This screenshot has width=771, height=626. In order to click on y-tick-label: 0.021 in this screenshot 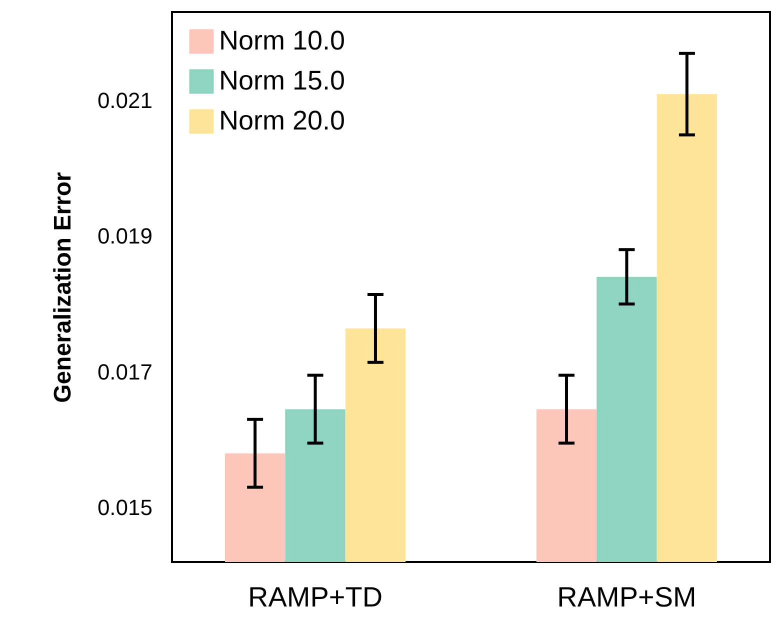, I will do `click(124, 100)`.